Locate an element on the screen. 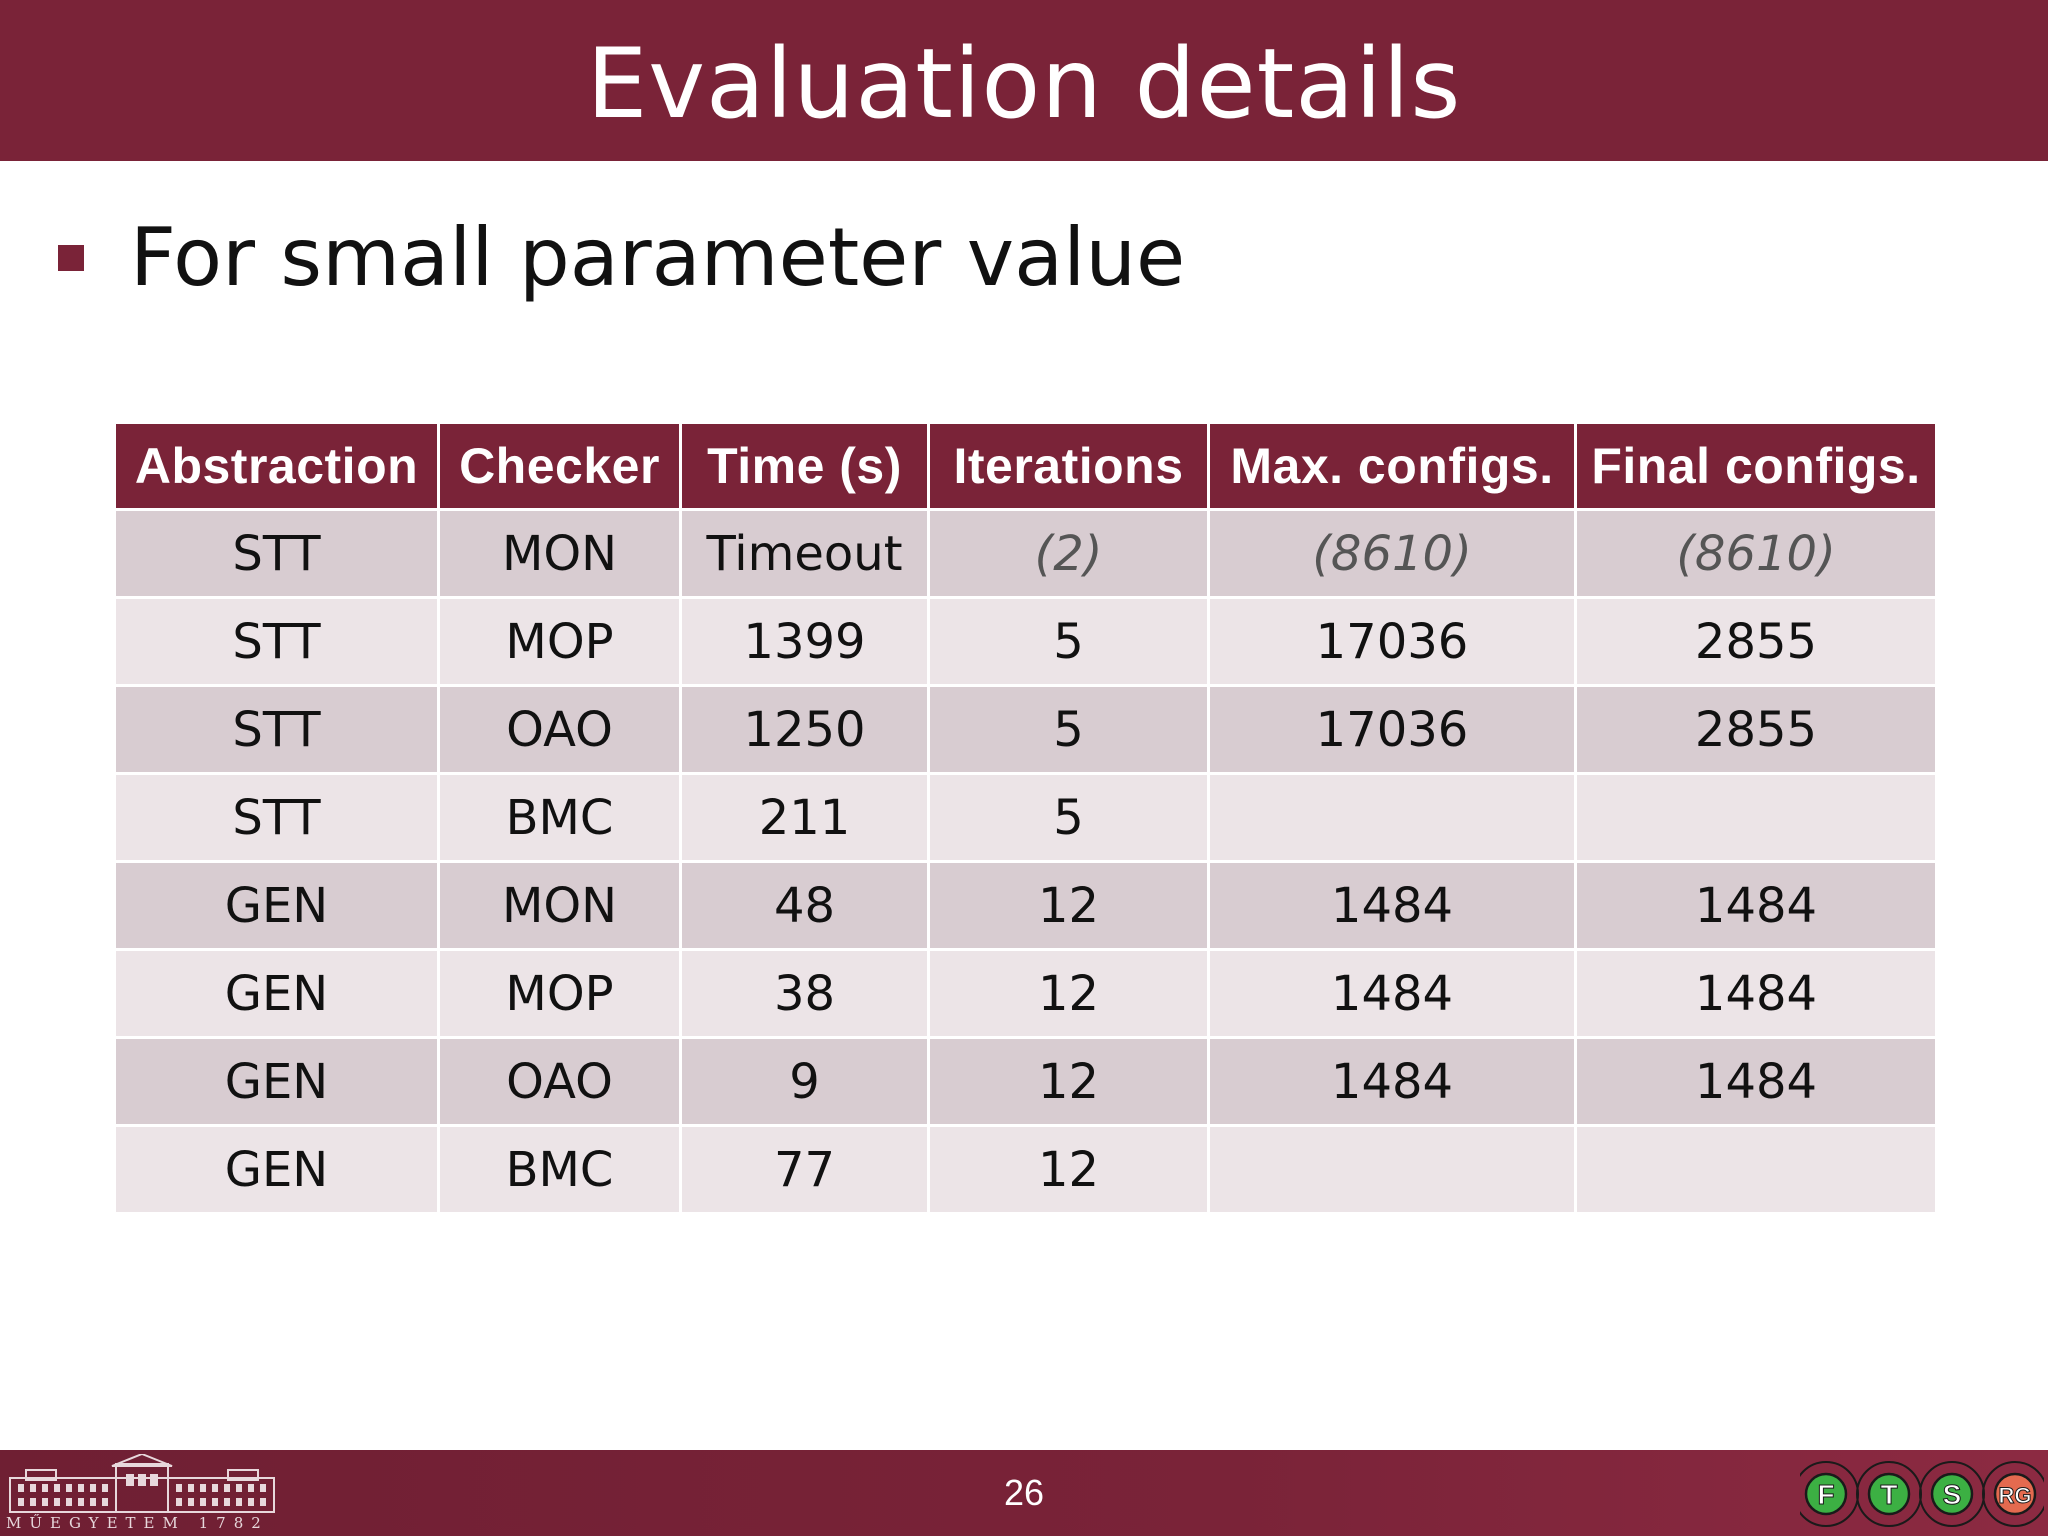  university-building-logo: MŰEGYETEM 1782 is located at coordinates (142, 1492).